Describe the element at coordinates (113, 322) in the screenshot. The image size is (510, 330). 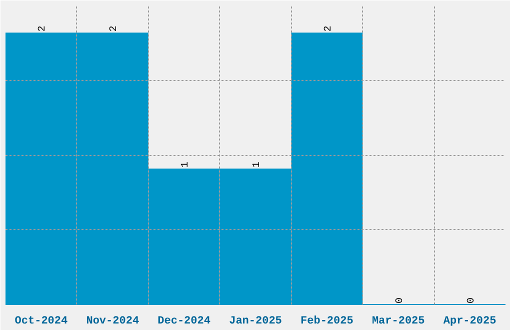
I see `x-tick-label: Nov-2024` at that location.